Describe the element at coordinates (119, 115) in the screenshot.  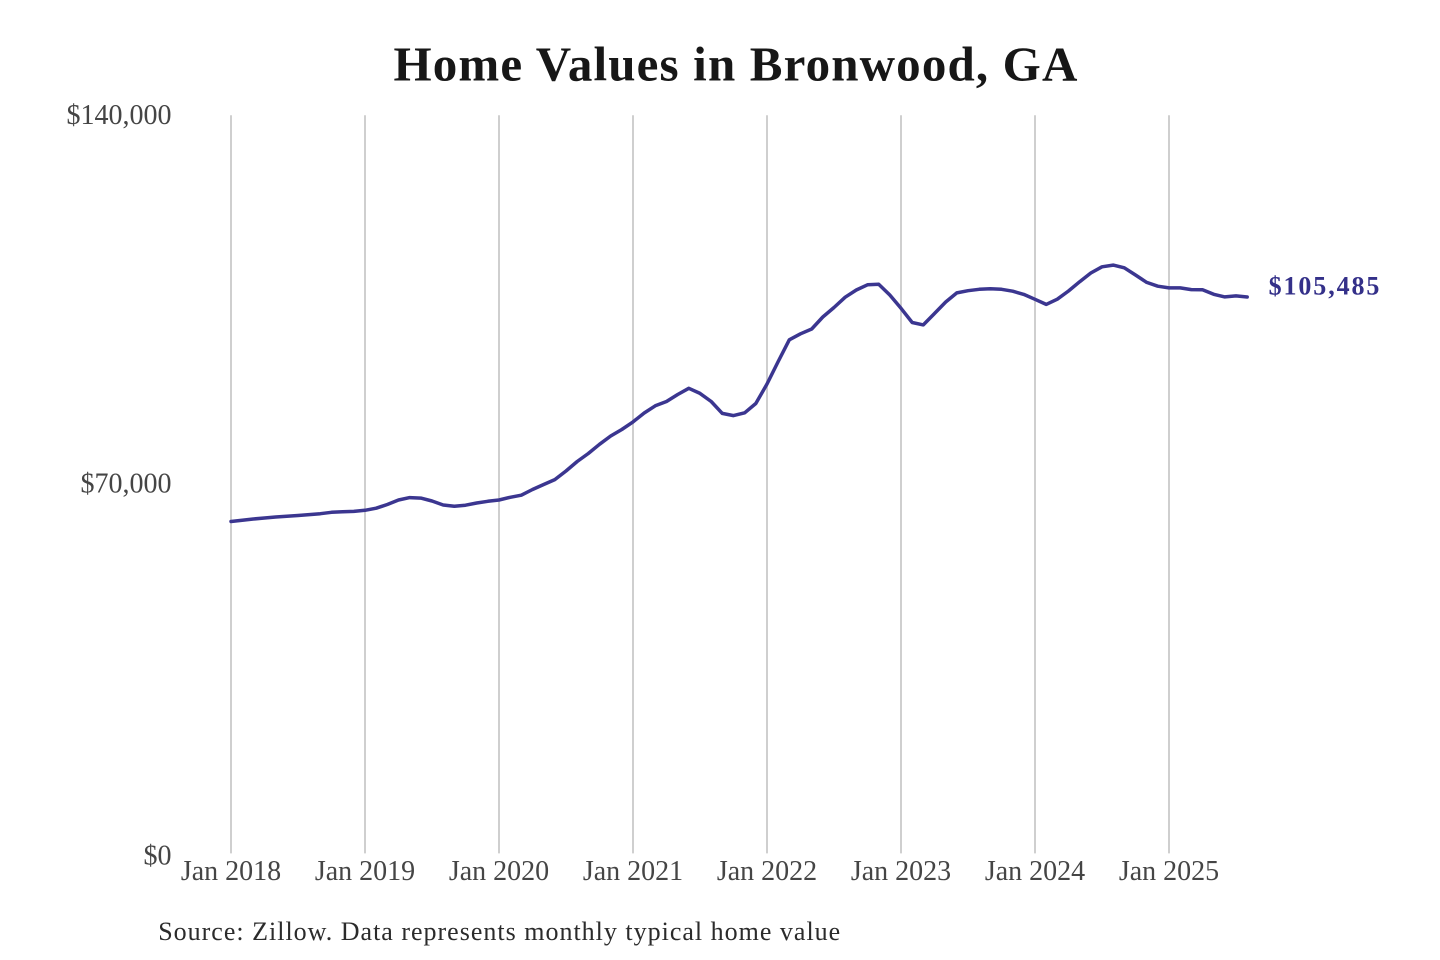
I see `svg-text: $140,000` at that location.